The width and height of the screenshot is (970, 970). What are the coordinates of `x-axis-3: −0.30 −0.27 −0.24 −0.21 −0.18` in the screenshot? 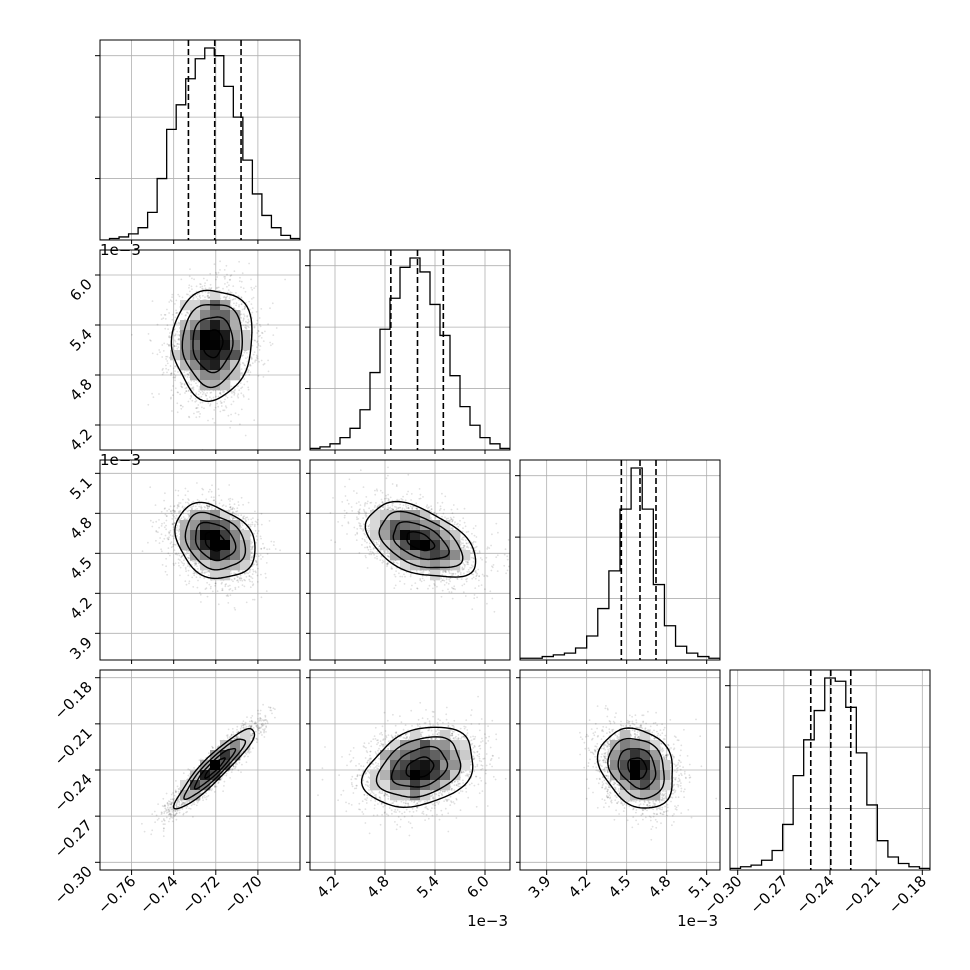 It's located at (815, 893).